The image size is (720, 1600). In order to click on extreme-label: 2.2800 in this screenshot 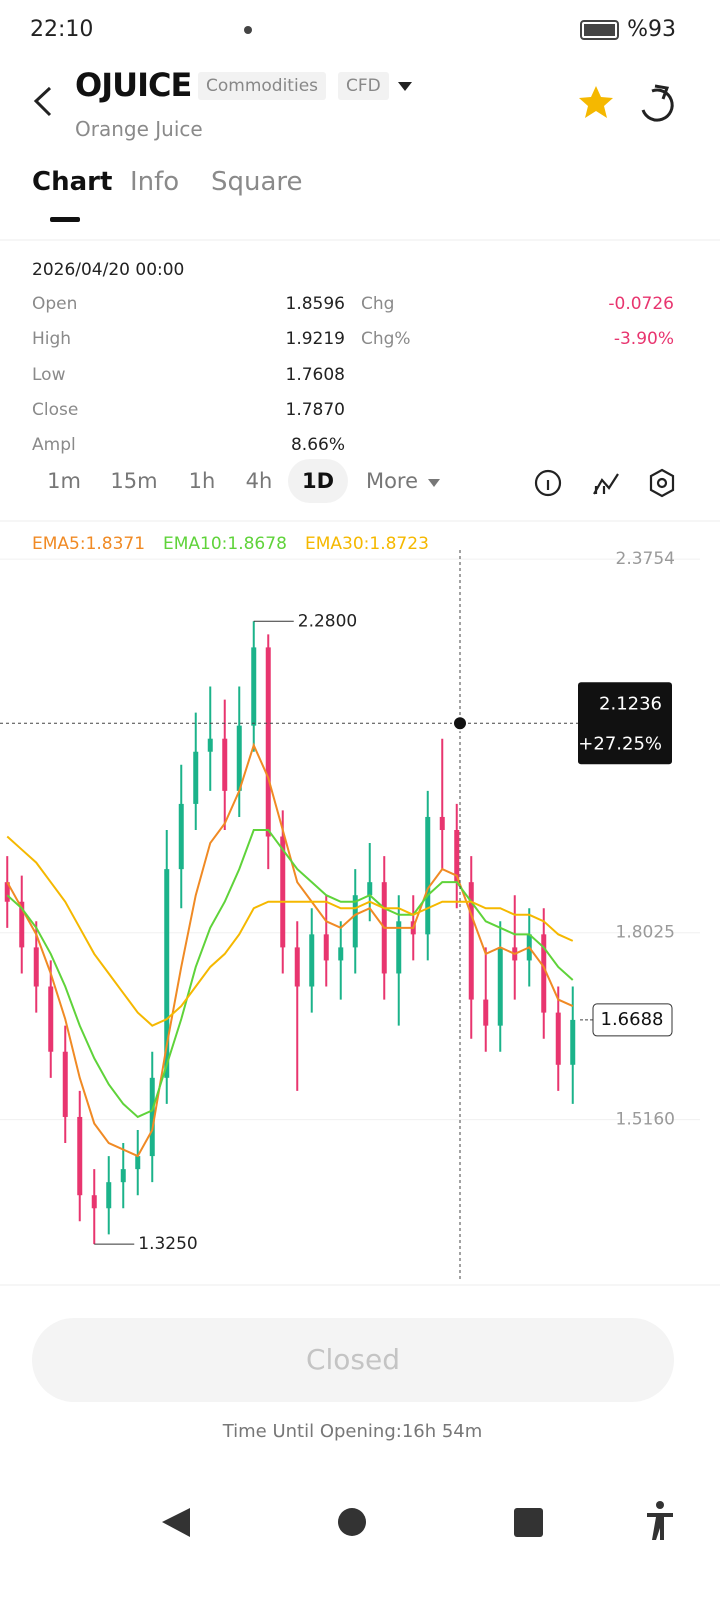, I will do `click(327, 621)`.